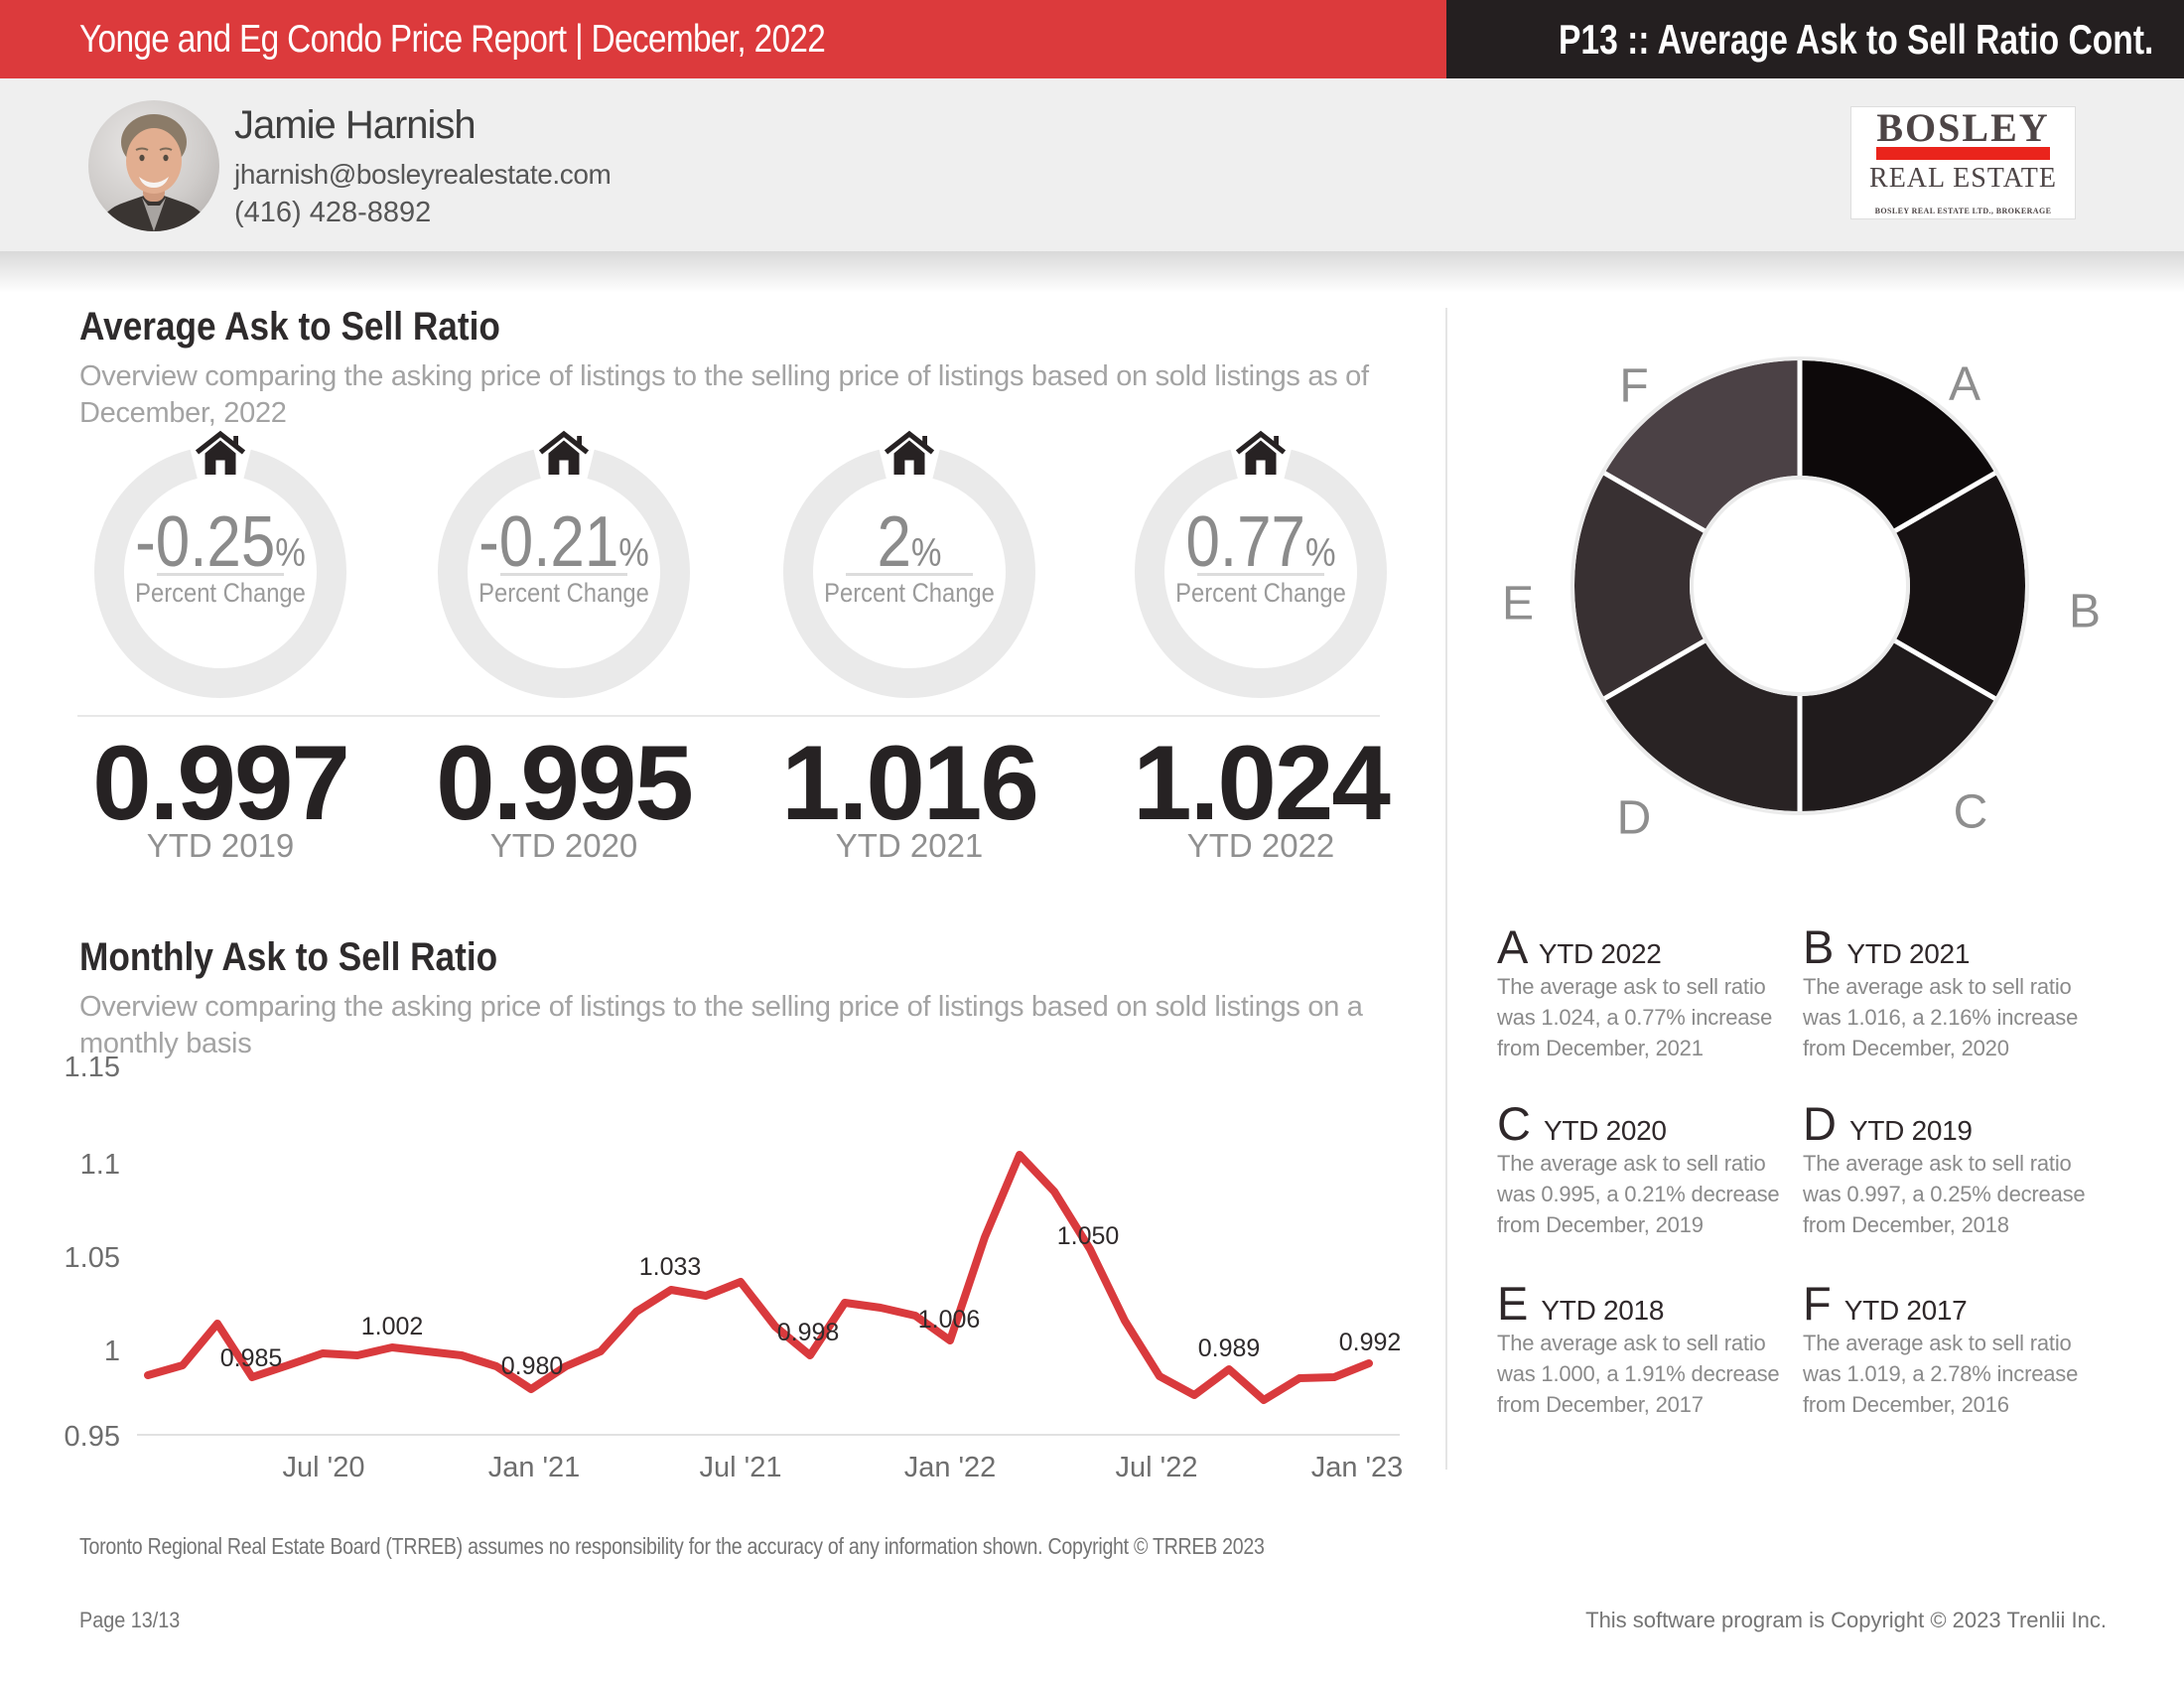 The width and height of the screenshot is (2184, 1688). What do you see at coordinates (1964, 384) in the screenshot?
I see `svg-text: A` at bounding box center [1964, 384].